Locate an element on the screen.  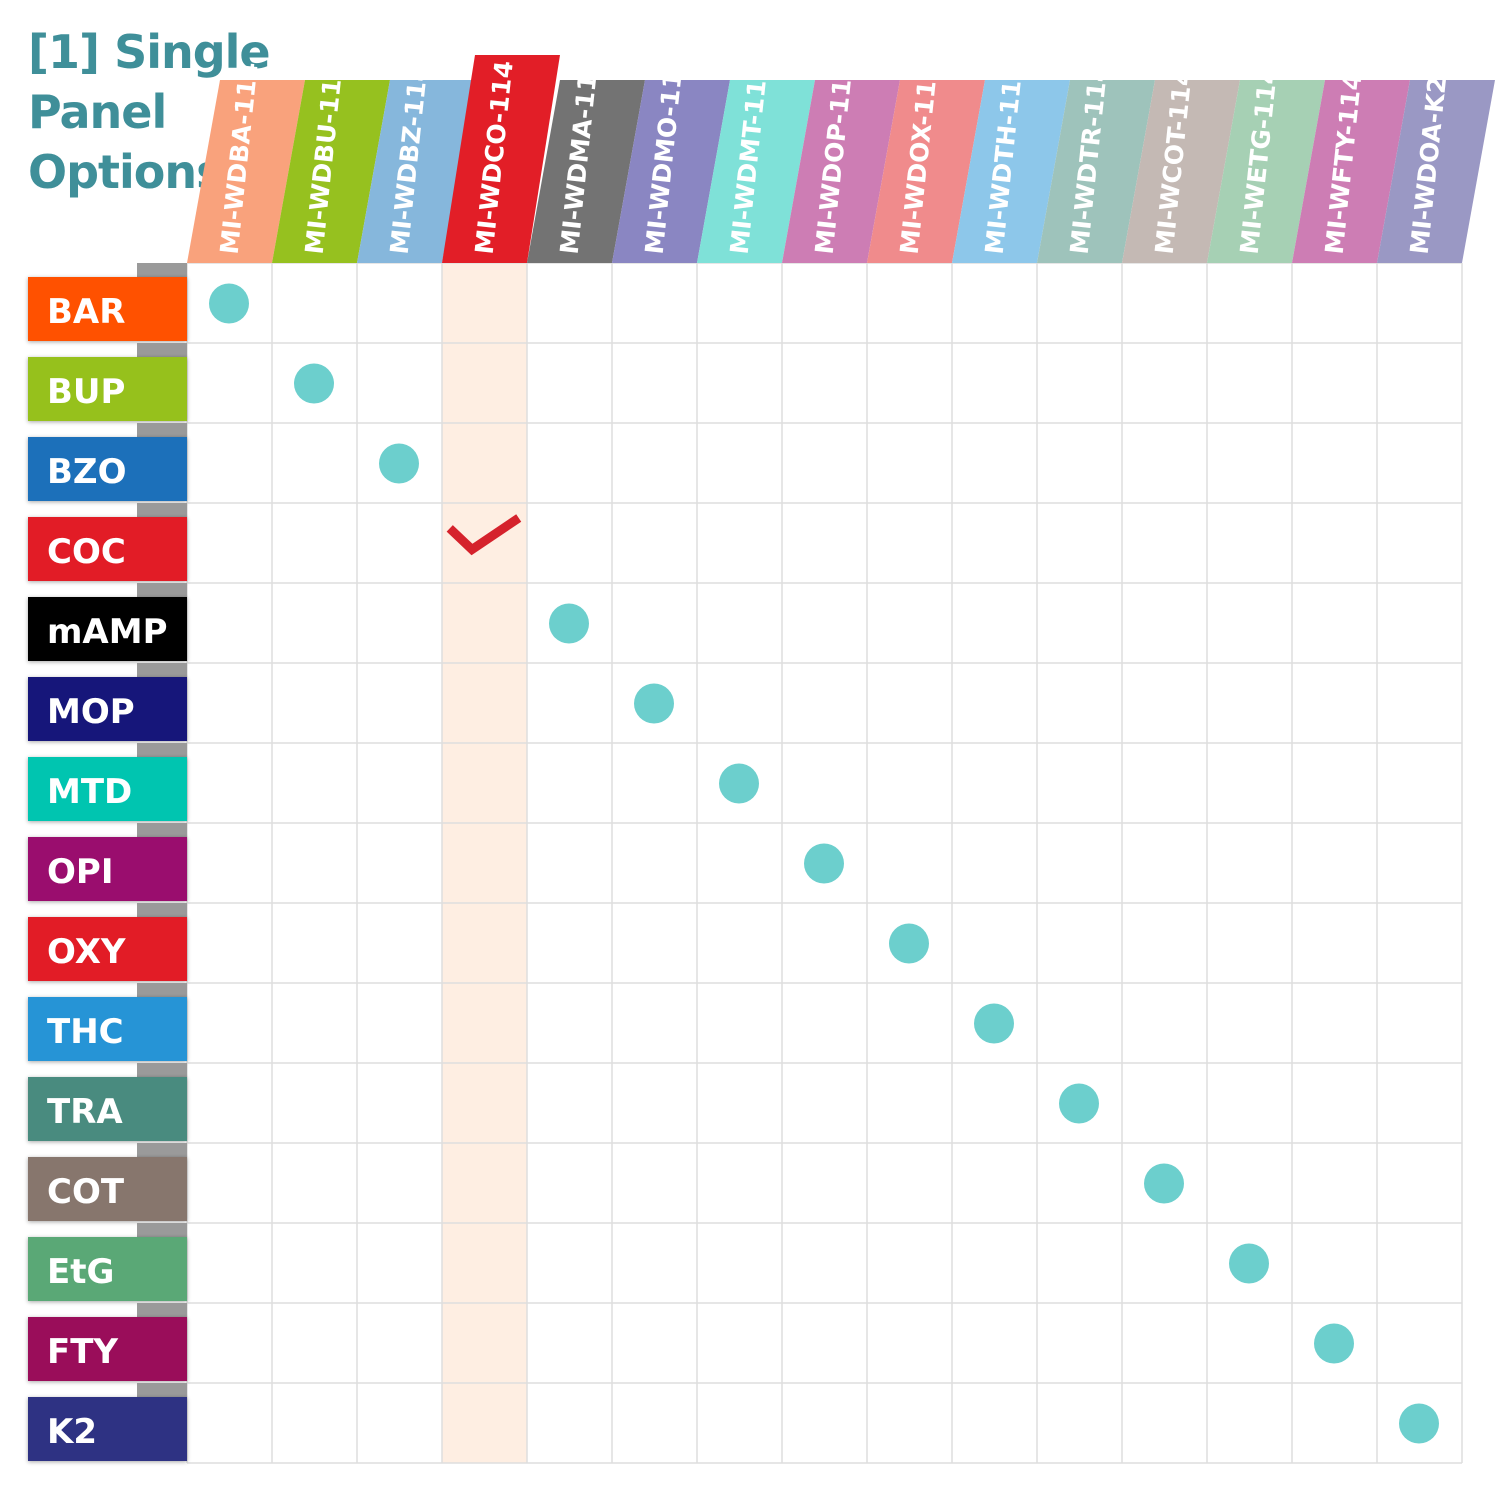
row-label-oxy: OXY is located at coordinates (107, 942).